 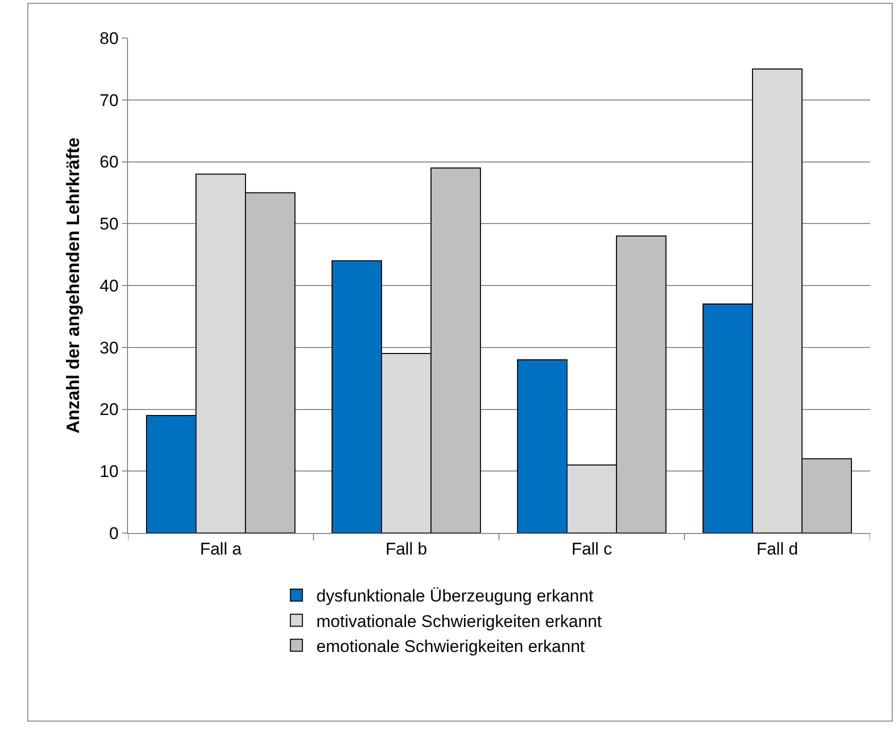 What do you see at coordinates (221, 548) in the screenshot?
I see `x-tick-label: Fall a` at bounding box center [221, 548].